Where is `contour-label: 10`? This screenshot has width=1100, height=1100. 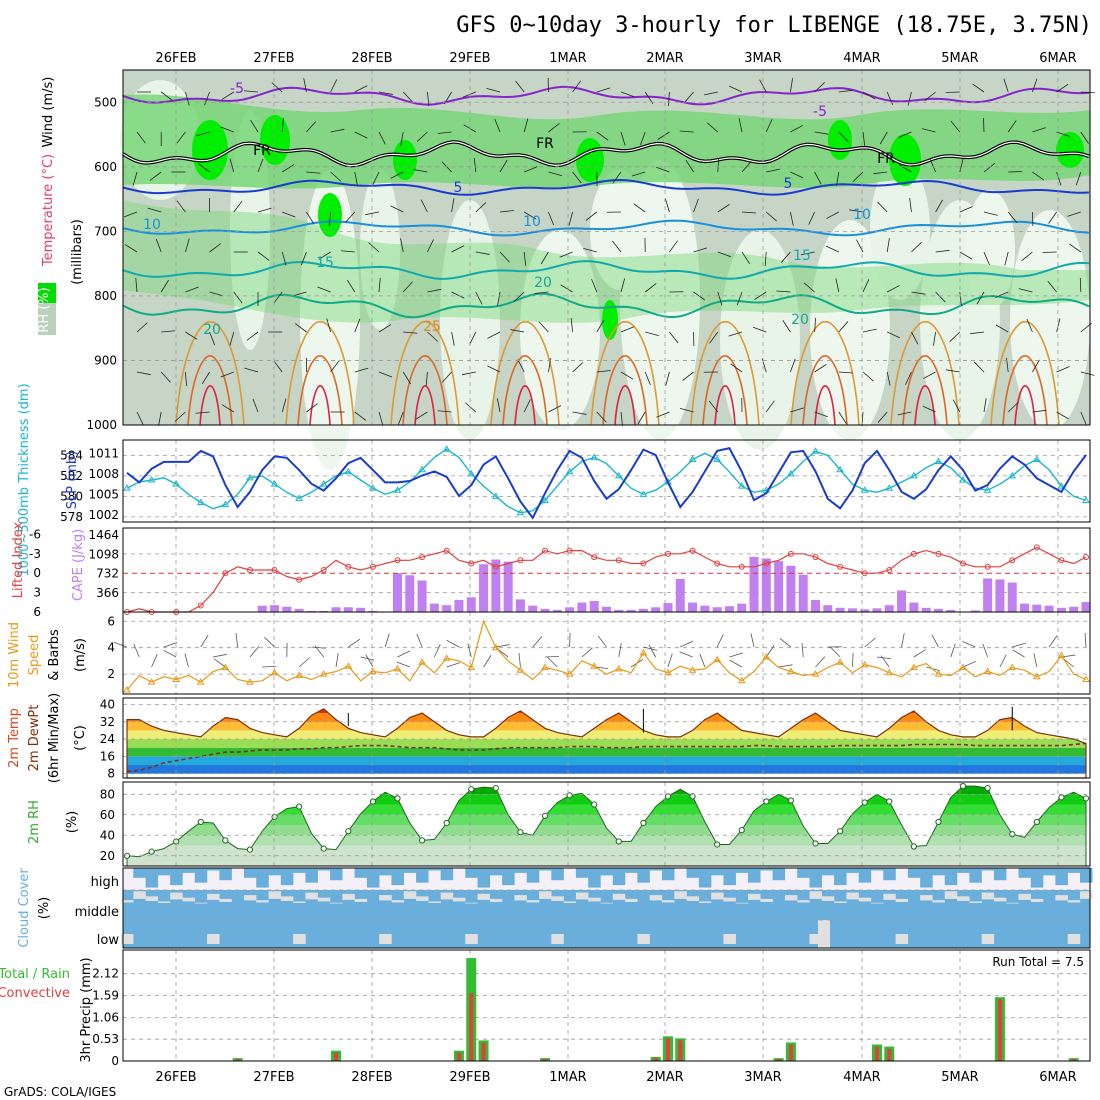 contour-label: 10 is located at coordinates (152, 225).